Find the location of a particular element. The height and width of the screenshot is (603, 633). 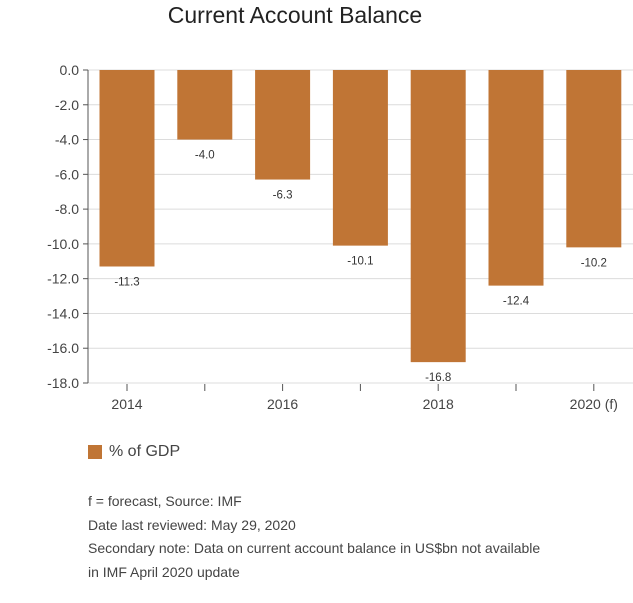

chart-title: Current Account Balance is located at coordinates (295, 15).